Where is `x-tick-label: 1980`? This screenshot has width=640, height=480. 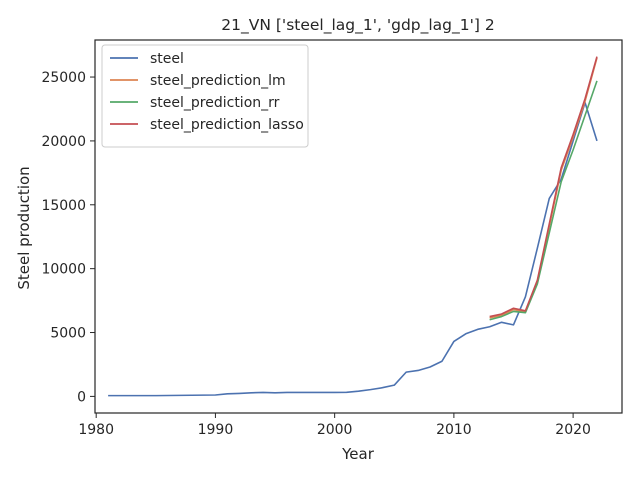
x-tick-label: 1980 is located at coordinates (96, 430).